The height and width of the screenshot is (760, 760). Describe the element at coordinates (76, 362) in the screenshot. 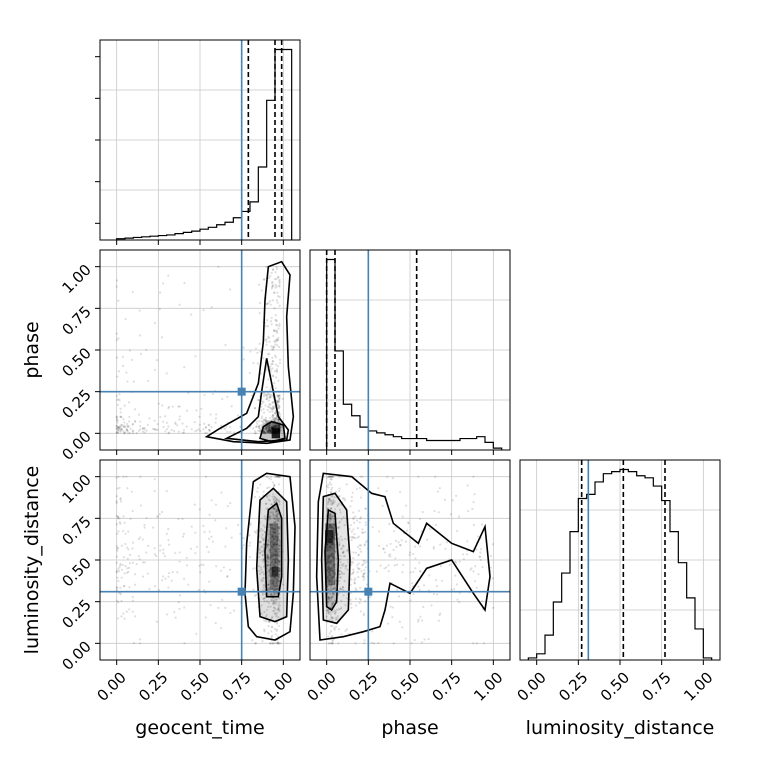

I see `y-tick-label: 0.50` at that location.